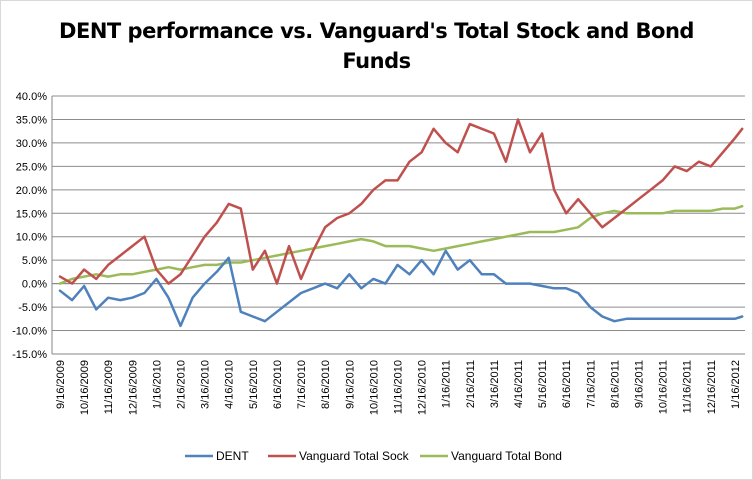 The height and width of the screenshot is (480, 753). What do you see at coordinates (664, 387) in the screenshot?
I see `x-tick-label: 10/16/2011` at bounding box center [664, 387].